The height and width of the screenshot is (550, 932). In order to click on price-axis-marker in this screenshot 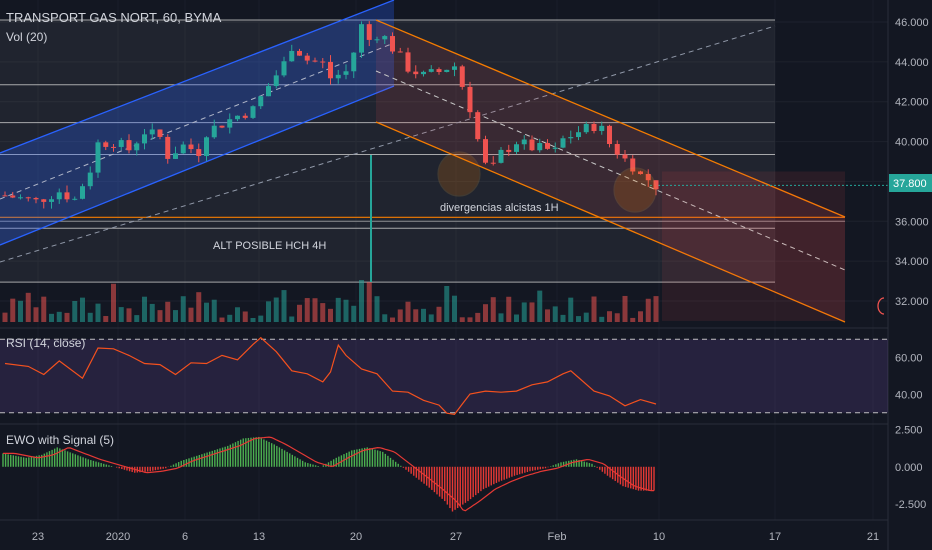, I will do `click(881, 306)`.